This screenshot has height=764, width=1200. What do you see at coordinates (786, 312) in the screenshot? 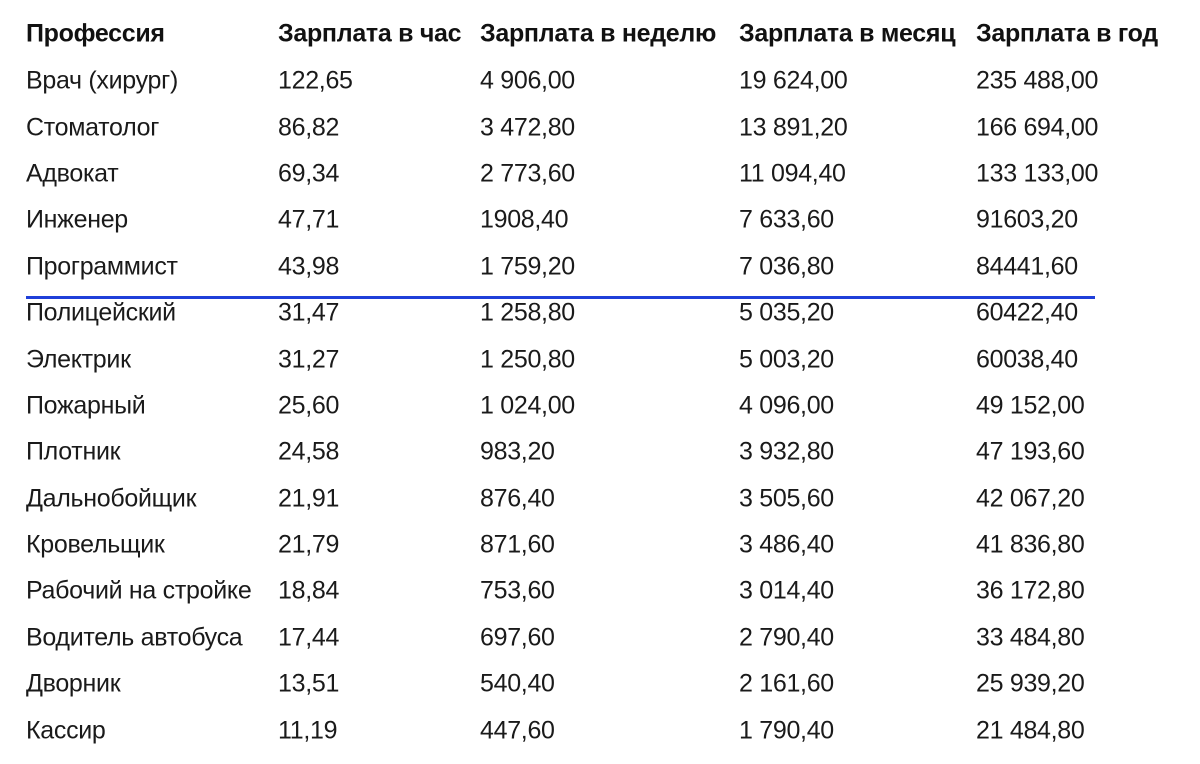
I see `monthly-cell: 5 035,20` at bounding box center [786, 312].